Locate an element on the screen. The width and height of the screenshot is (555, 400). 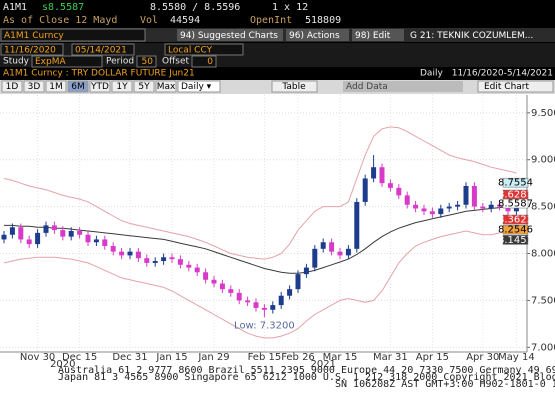
currency-field is located at coordinates (204, 49).